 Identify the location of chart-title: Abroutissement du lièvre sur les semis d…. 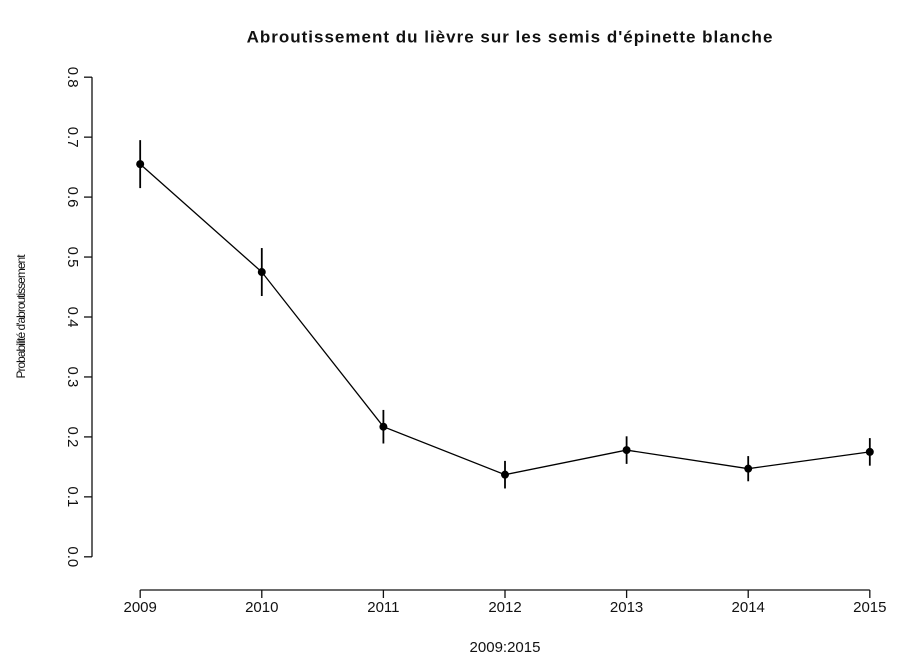
(510, 36).